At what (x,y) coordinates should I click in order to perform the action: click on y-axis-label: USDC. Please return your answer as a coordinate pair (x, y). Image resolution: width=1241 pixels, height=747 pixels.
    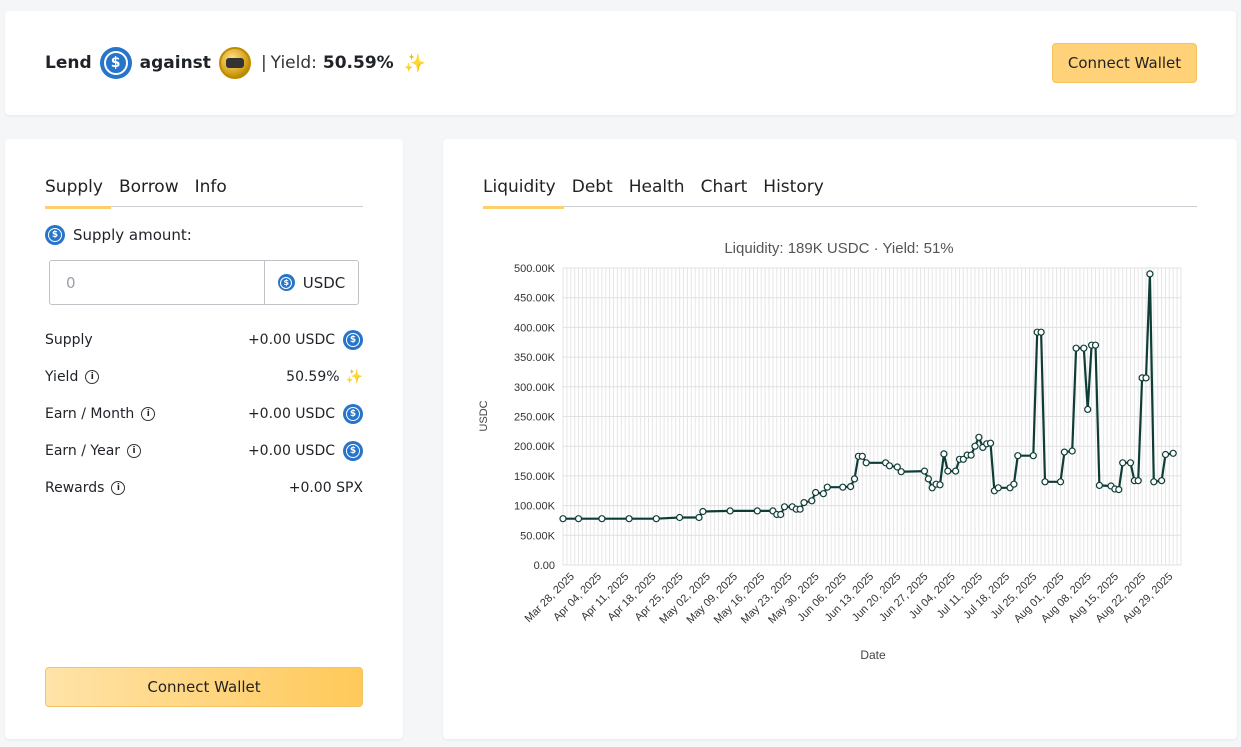
    Looking at the image, I should click on (484, 415).